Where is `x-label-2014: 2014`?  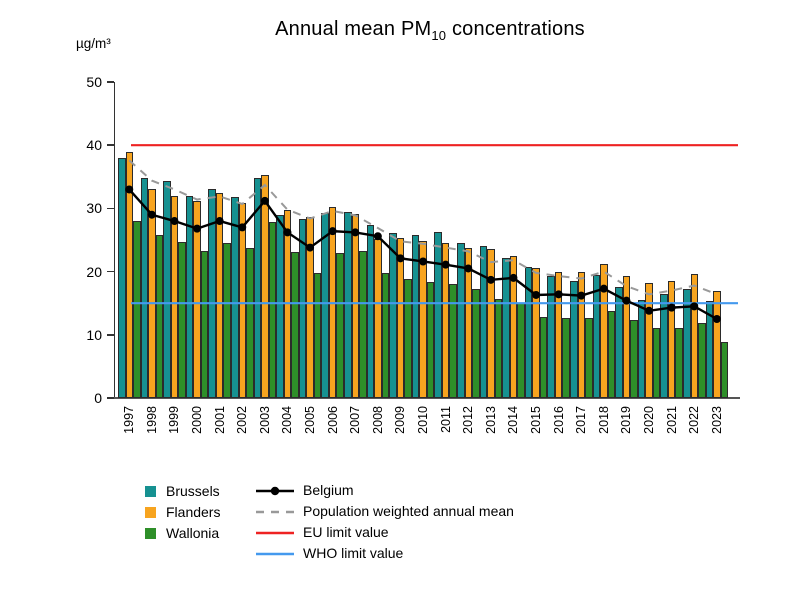 x-label-2014: 2014 is located at coordinates (513, 420).